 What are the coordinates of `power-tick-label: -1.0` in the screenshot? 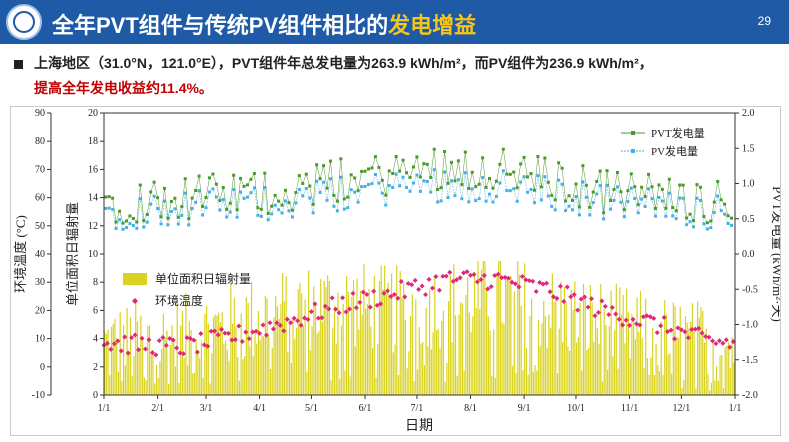 It's located at (750, 325).